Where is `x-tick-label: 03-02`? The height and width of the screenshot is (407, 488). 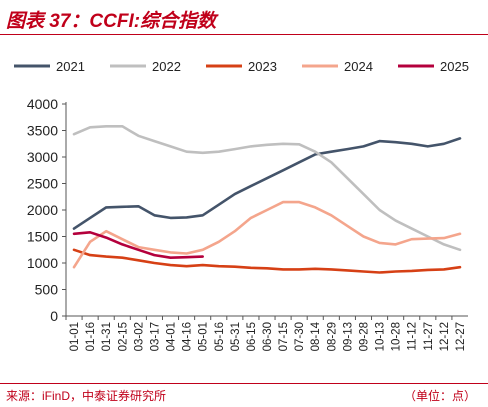 x-tick-label: 03-02 is located at coordinates (139, 336).